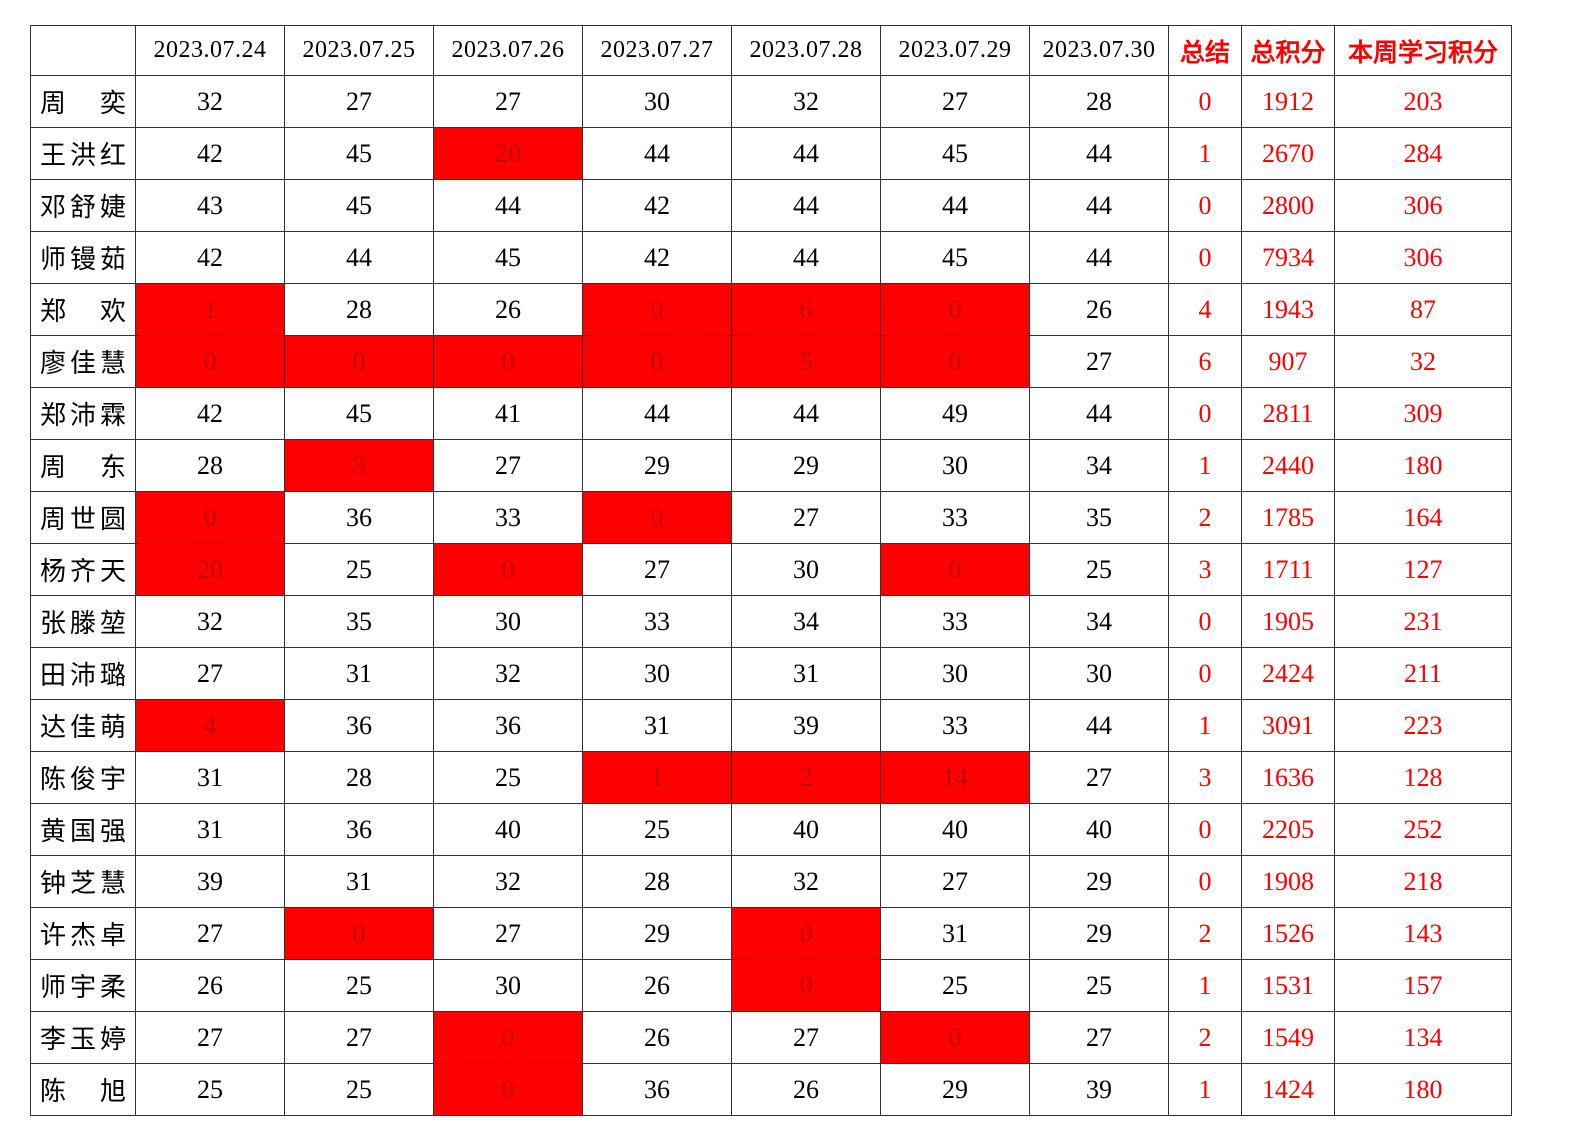  Describe the element at coordinates (83, 257) in the screenshot. I see `student-name: 师镘茹` at that location.